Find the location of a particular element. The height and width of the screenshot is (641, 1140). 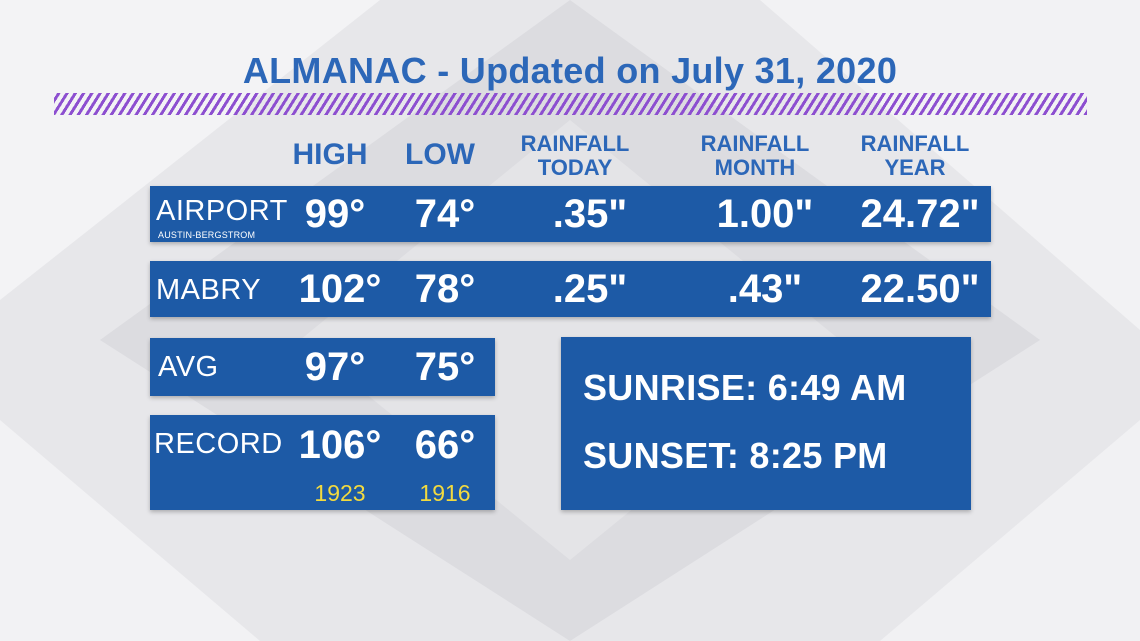

header-rainfall-month-line1: RAINFALL is located at coordinates (755, 143).